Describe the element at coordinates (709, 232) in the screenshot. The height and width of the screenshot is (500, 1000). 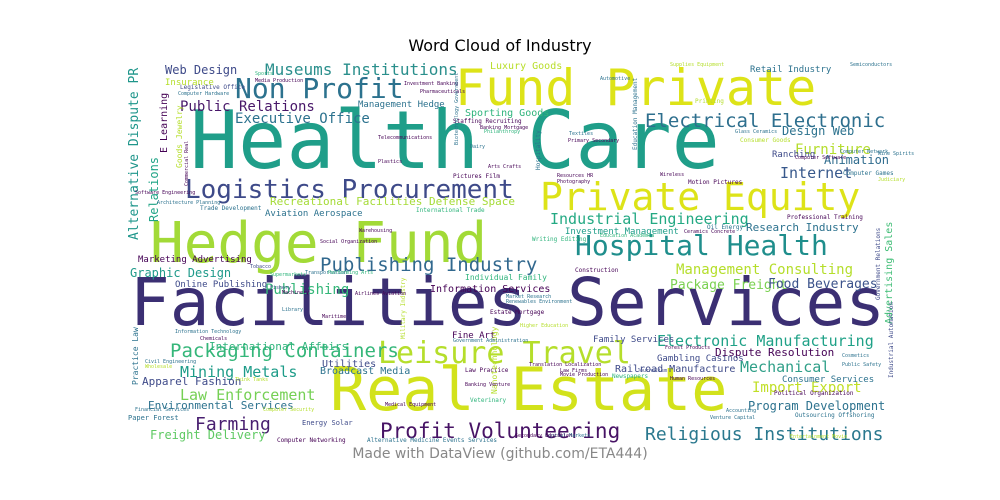
I see `word-ceramics-concrete: Ceramics Concrete` at that location.